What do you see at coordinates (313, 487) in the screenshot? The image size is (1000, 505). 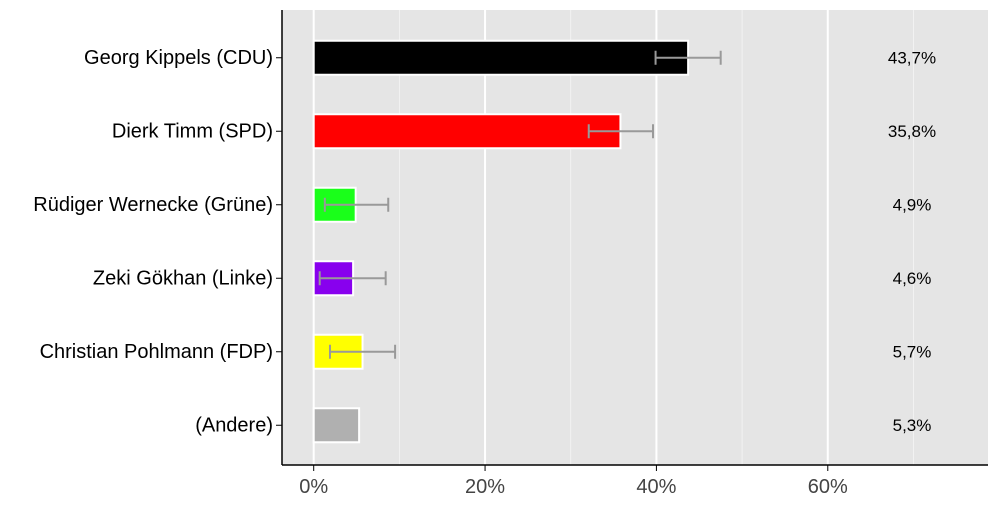 I see `x-tick-label: 0%` at bounding box center [313, 487].